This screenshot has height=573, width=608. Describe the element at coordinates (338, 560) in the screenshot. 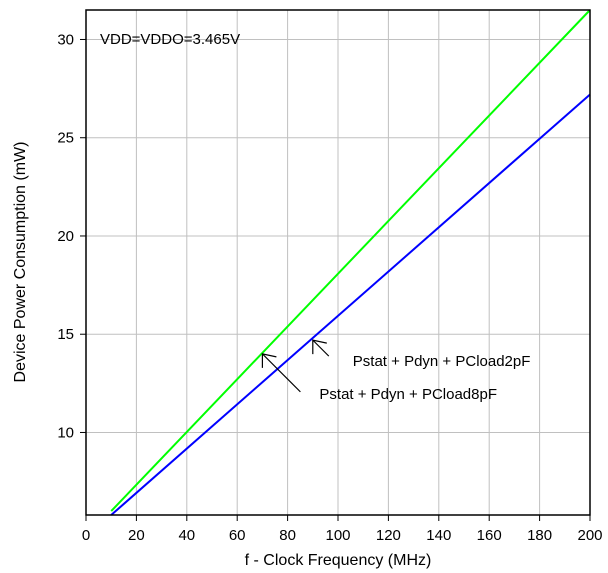

I see `x-axis-label: f - Clock Frequency (MHz)` at that location.